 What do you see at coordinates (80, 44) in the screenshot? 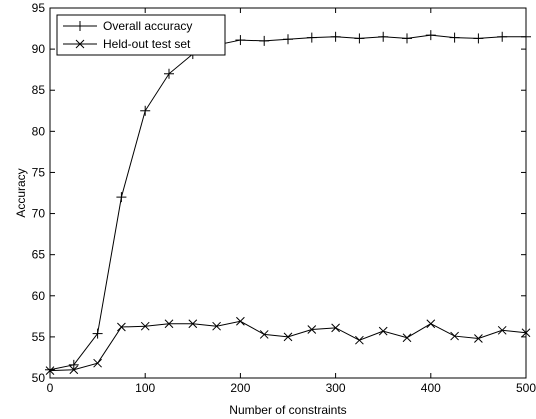
I see `legend-marker-x-icon` at bounding box center [80, 44].